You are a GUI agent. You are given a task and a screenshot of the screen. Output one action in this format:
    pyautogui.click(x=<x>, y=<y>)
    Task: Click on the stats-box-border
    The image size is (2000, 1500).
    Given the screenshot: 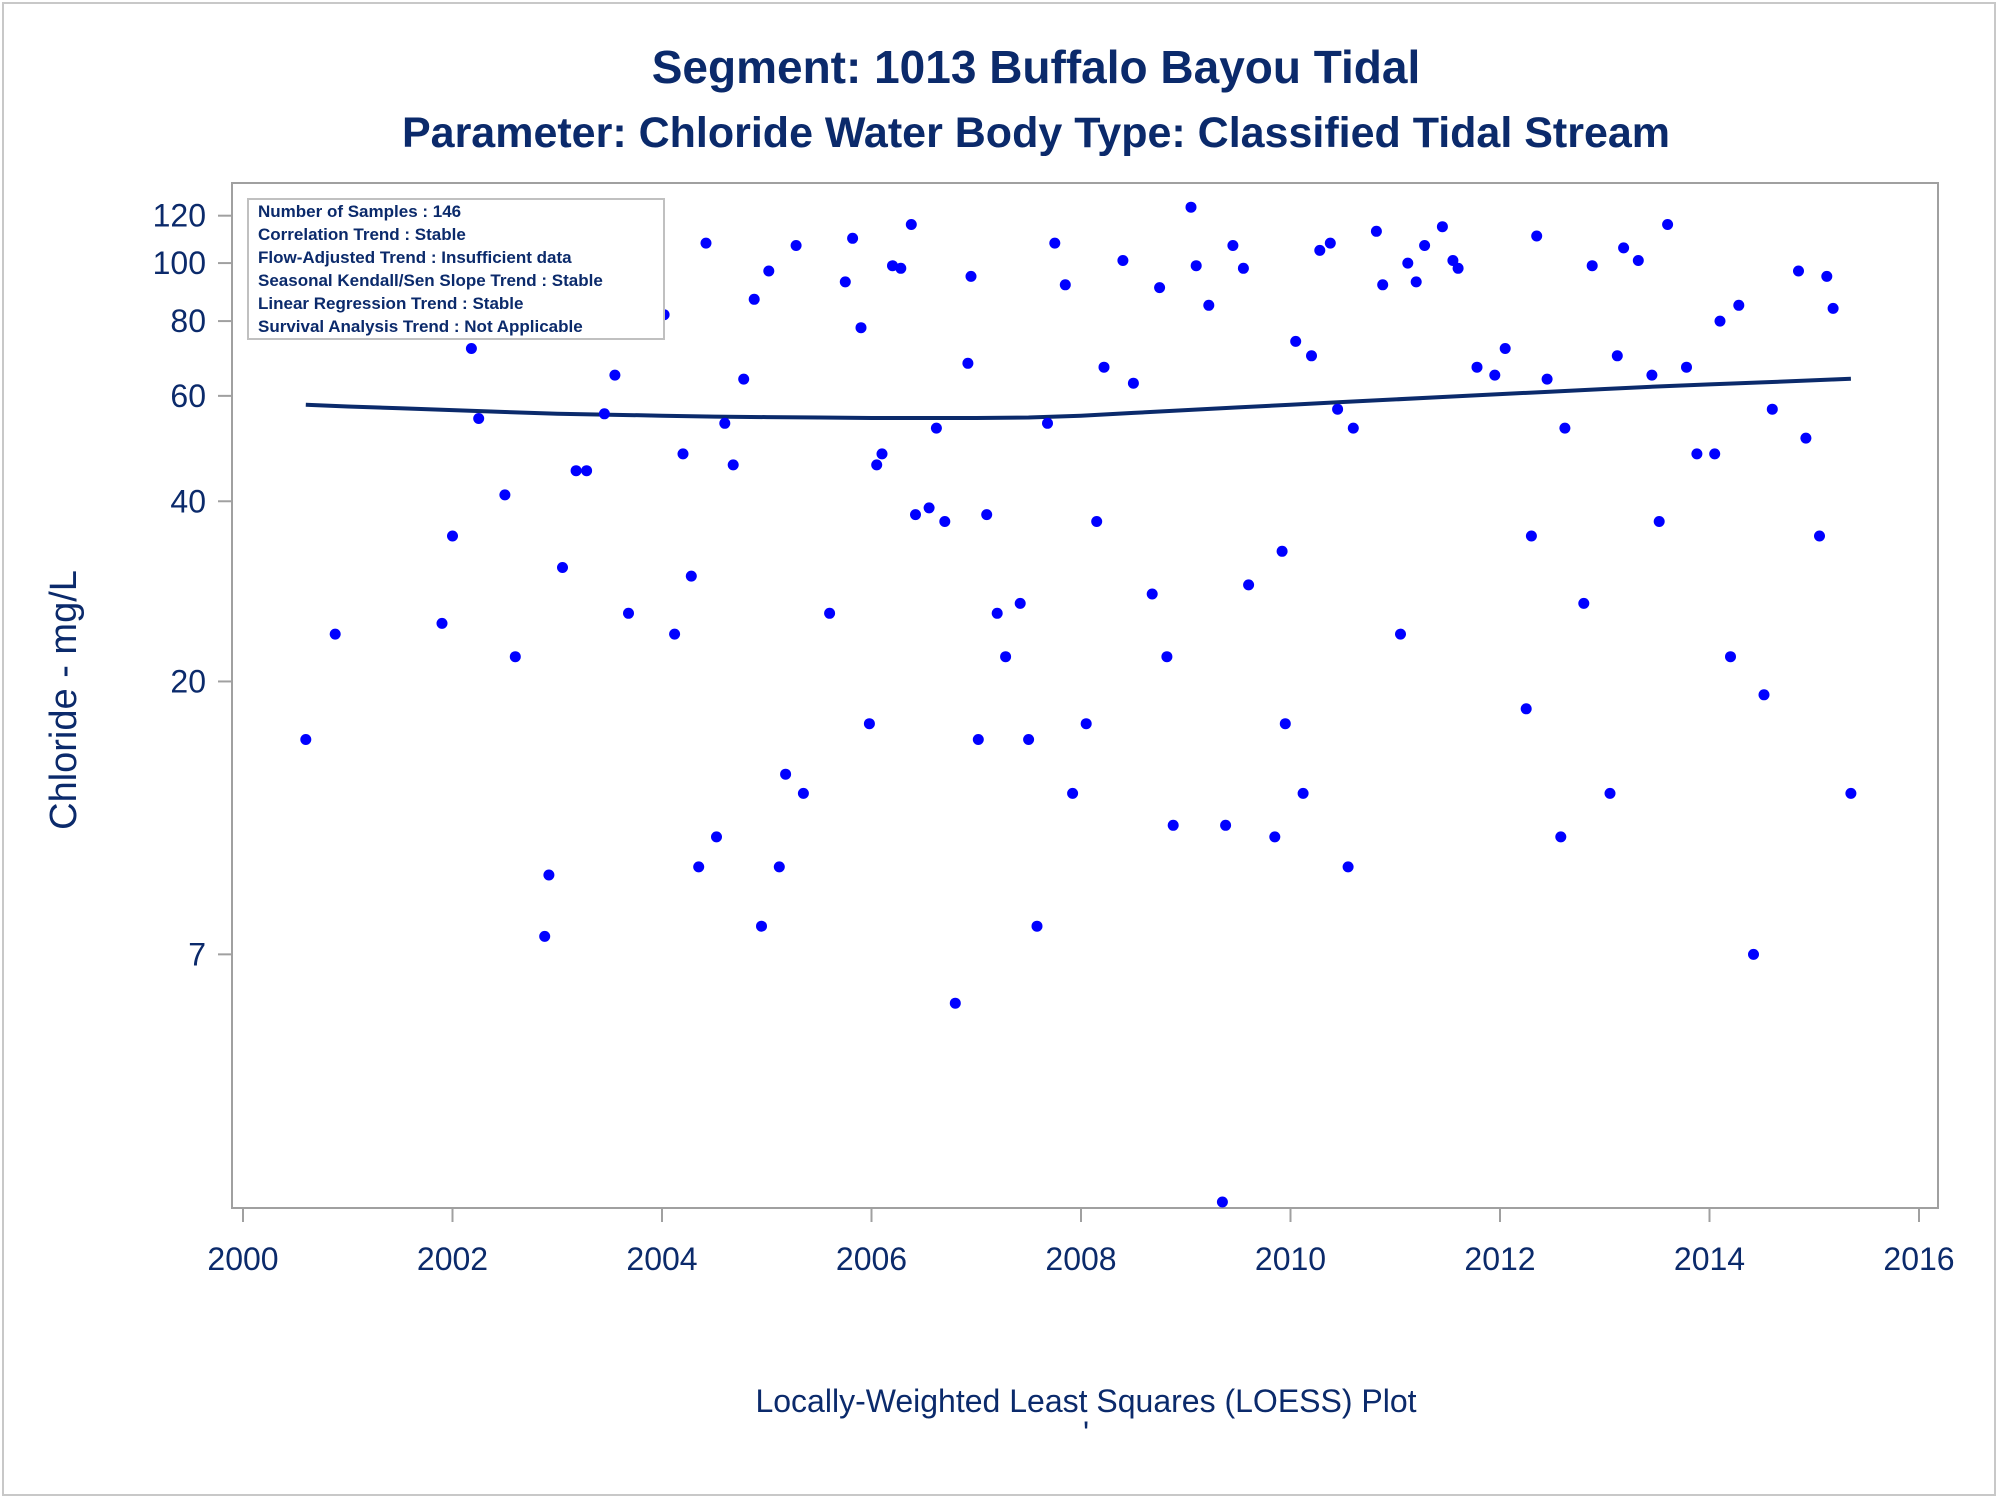 What is the action you would take?
    pyautogui.click(x=456, y=269)
    